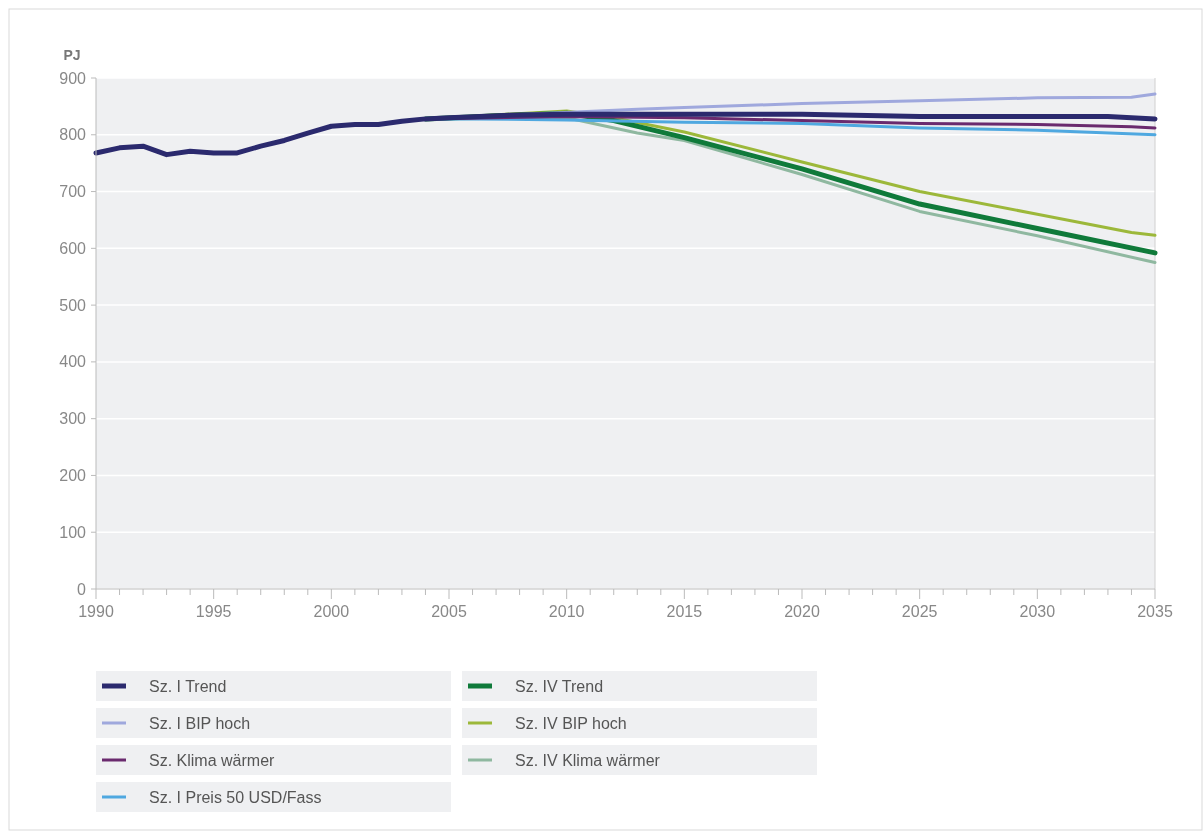 Image resolution: width=1203 pixels, height=831 pixels. I want to click on y-tick-label: 200, so click(73, 476).